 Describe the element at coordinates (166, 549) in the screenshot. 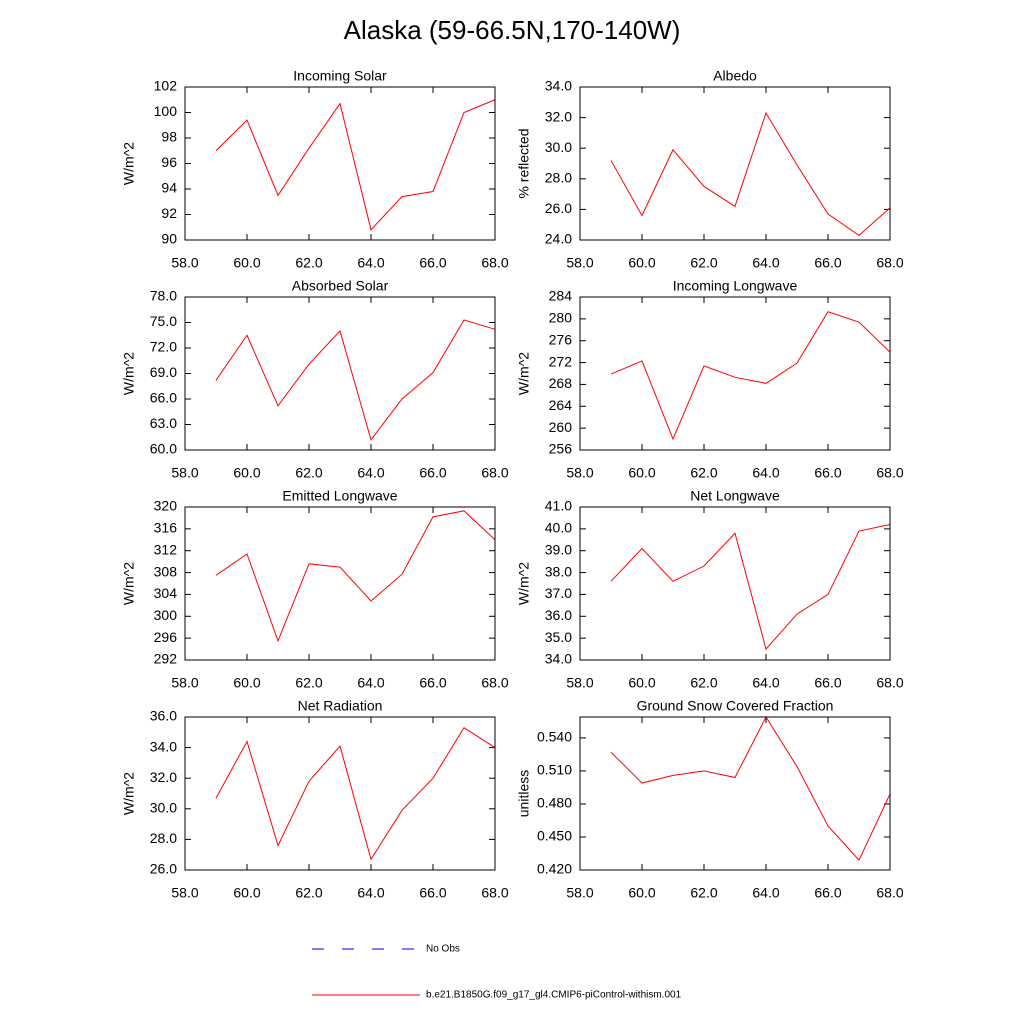

I see `y-tick-label: 312` at that location.